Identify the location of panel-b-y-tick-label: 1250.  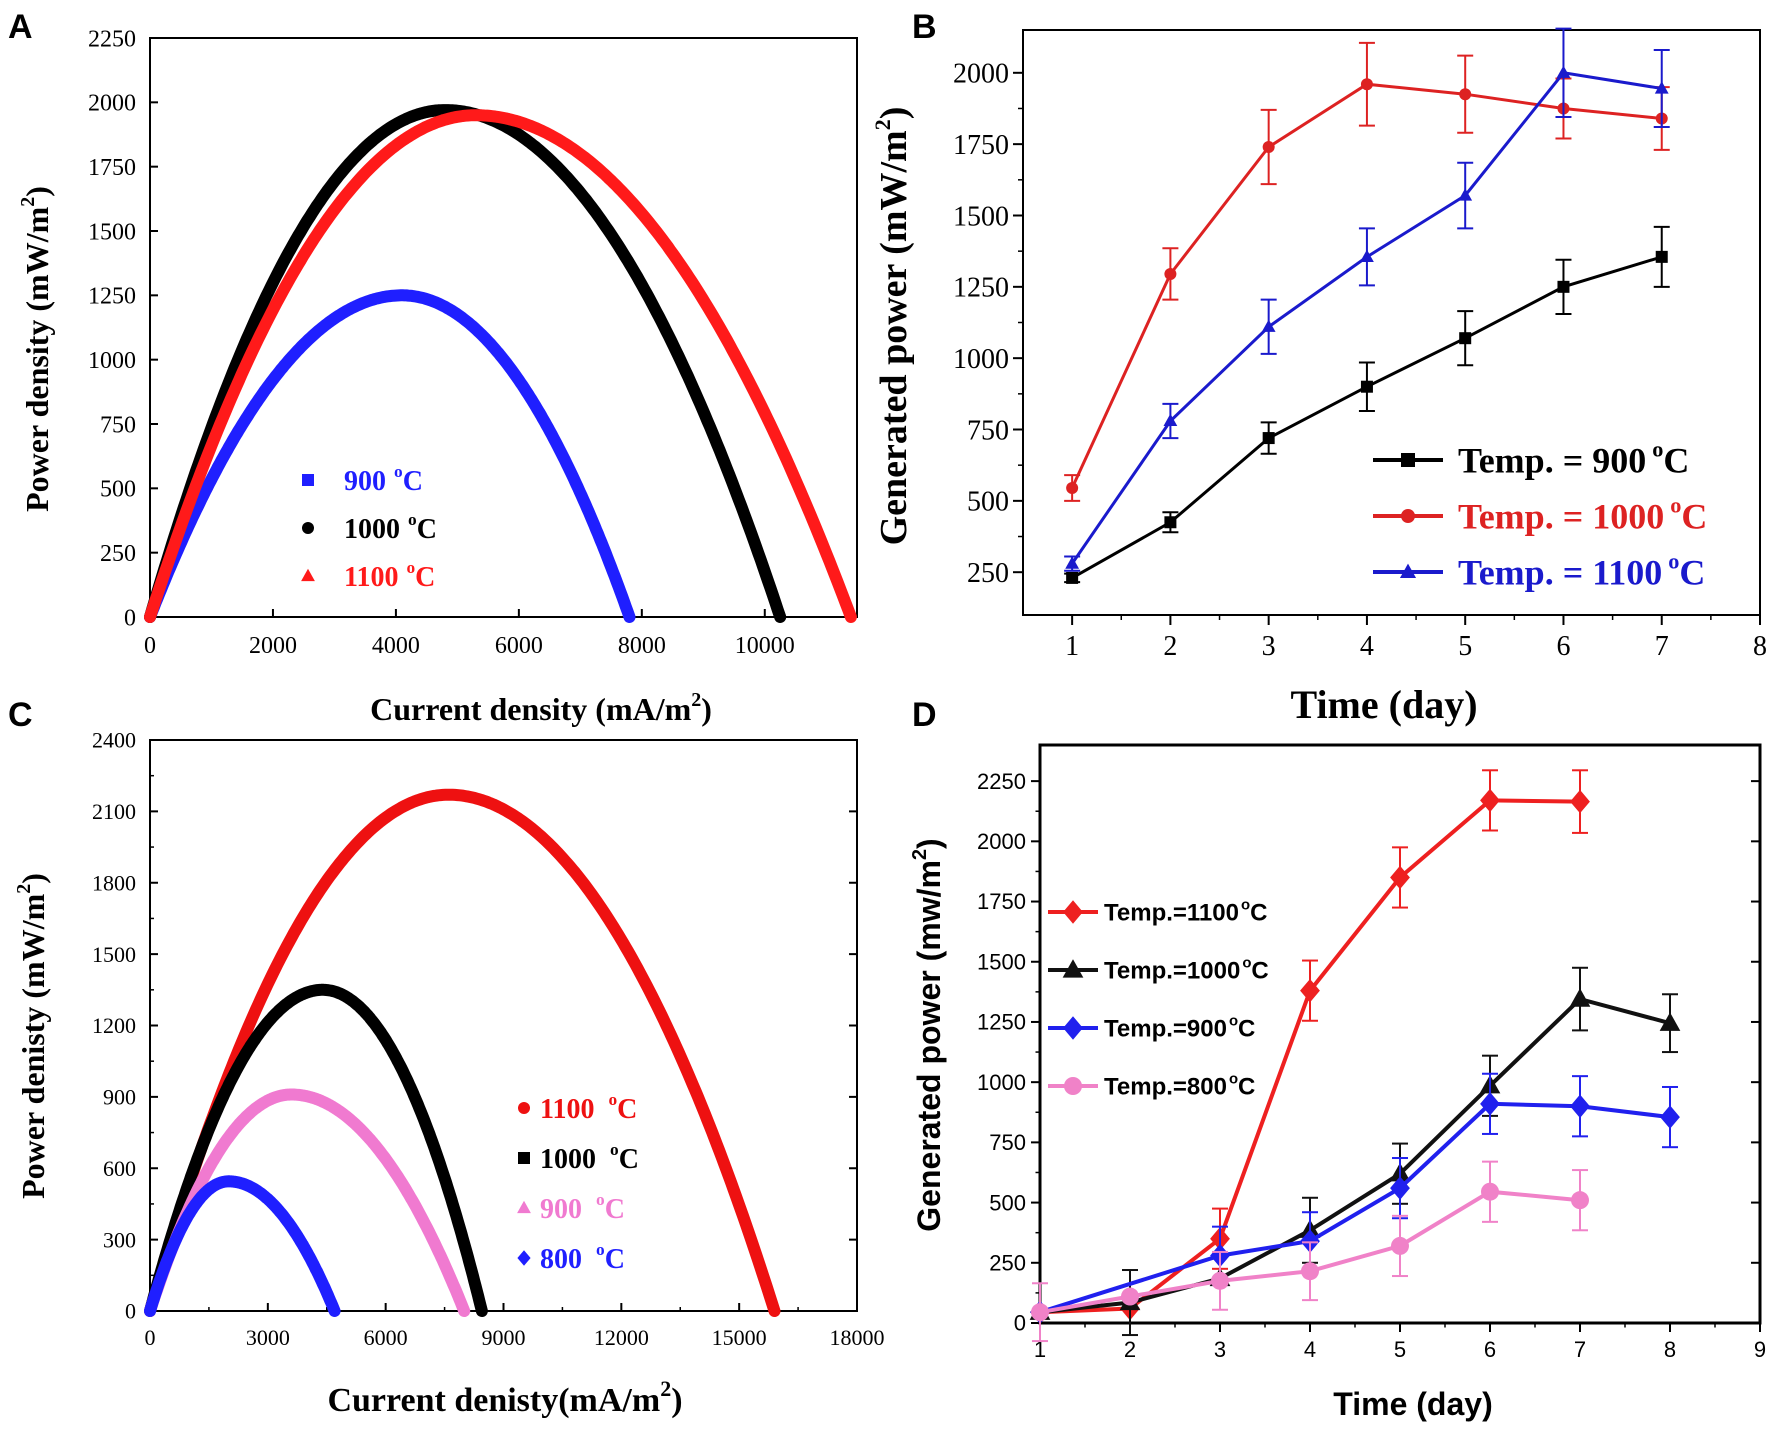
(981, 288).